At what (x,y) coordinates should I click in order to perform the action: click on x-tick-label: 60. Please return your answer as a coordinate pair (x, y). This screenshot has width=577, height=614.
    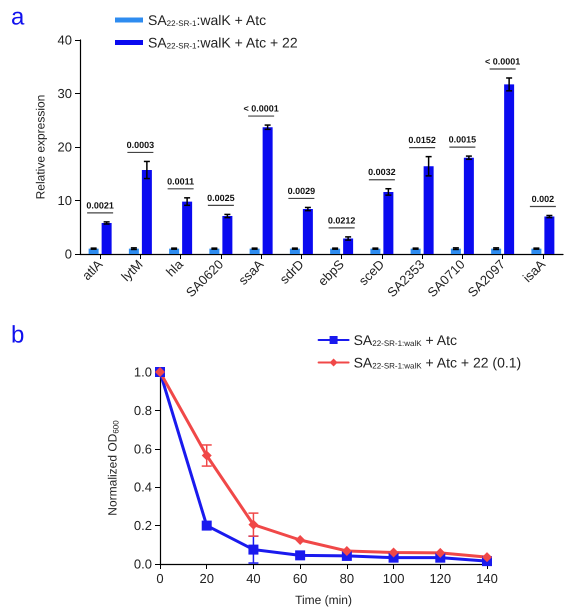
    Looking at the image, I should click on (300, 578).